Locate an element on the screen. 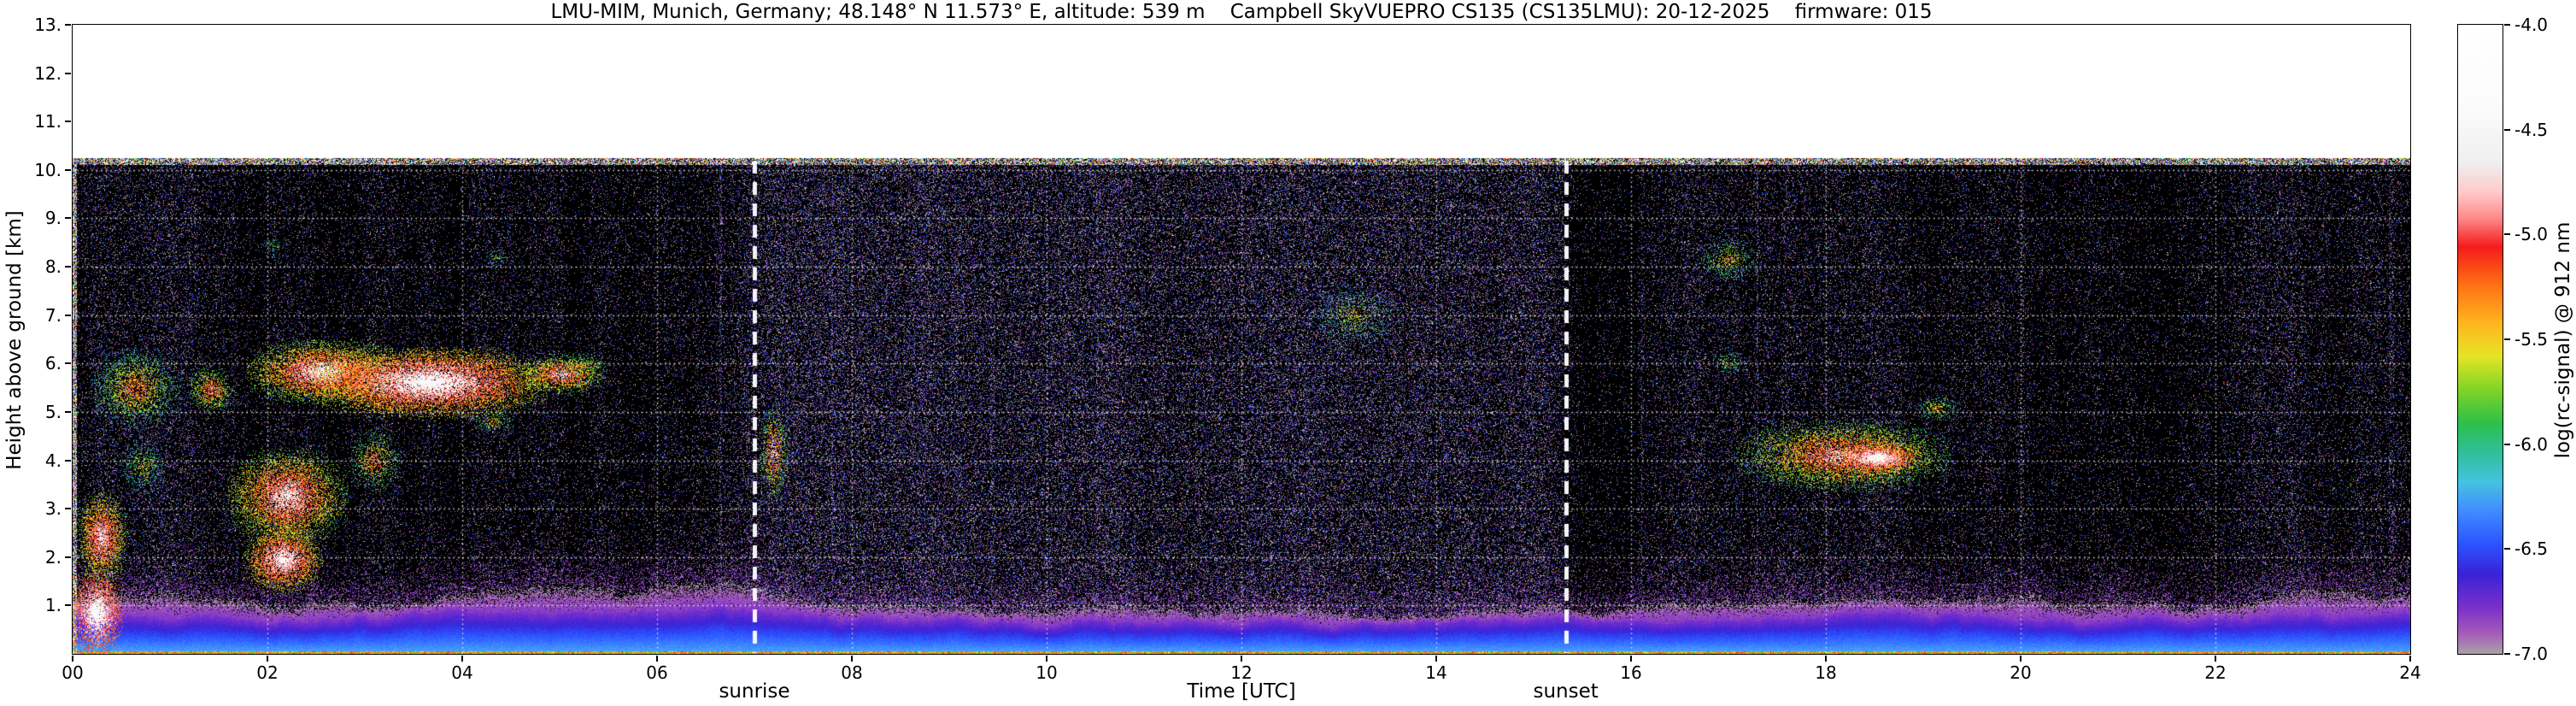 The width and height of the screenshot is (2576, 706). y-tick-label: 6. is located at coordinates (53, 363).